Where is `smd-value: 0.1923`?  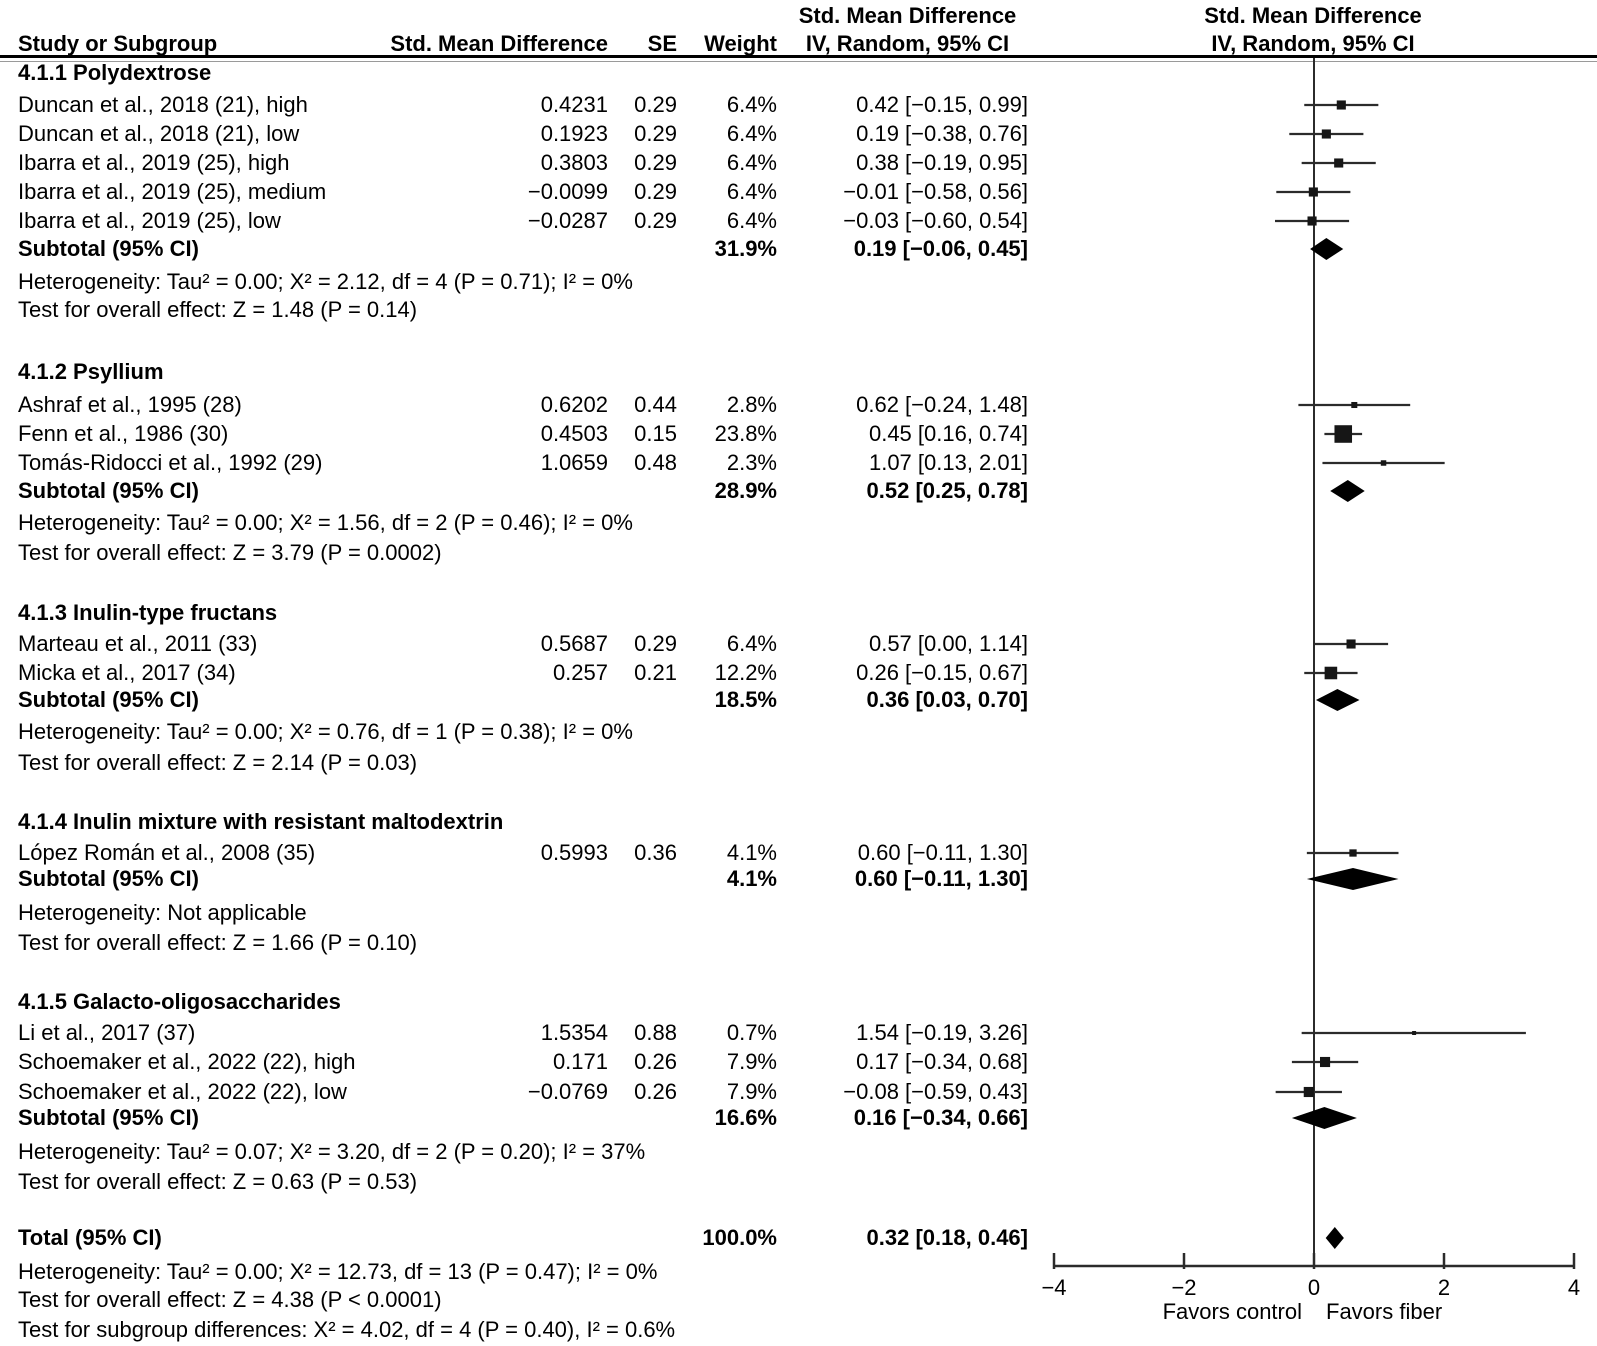 smd-value: 0.1923 is located at coordinates (574, 133).